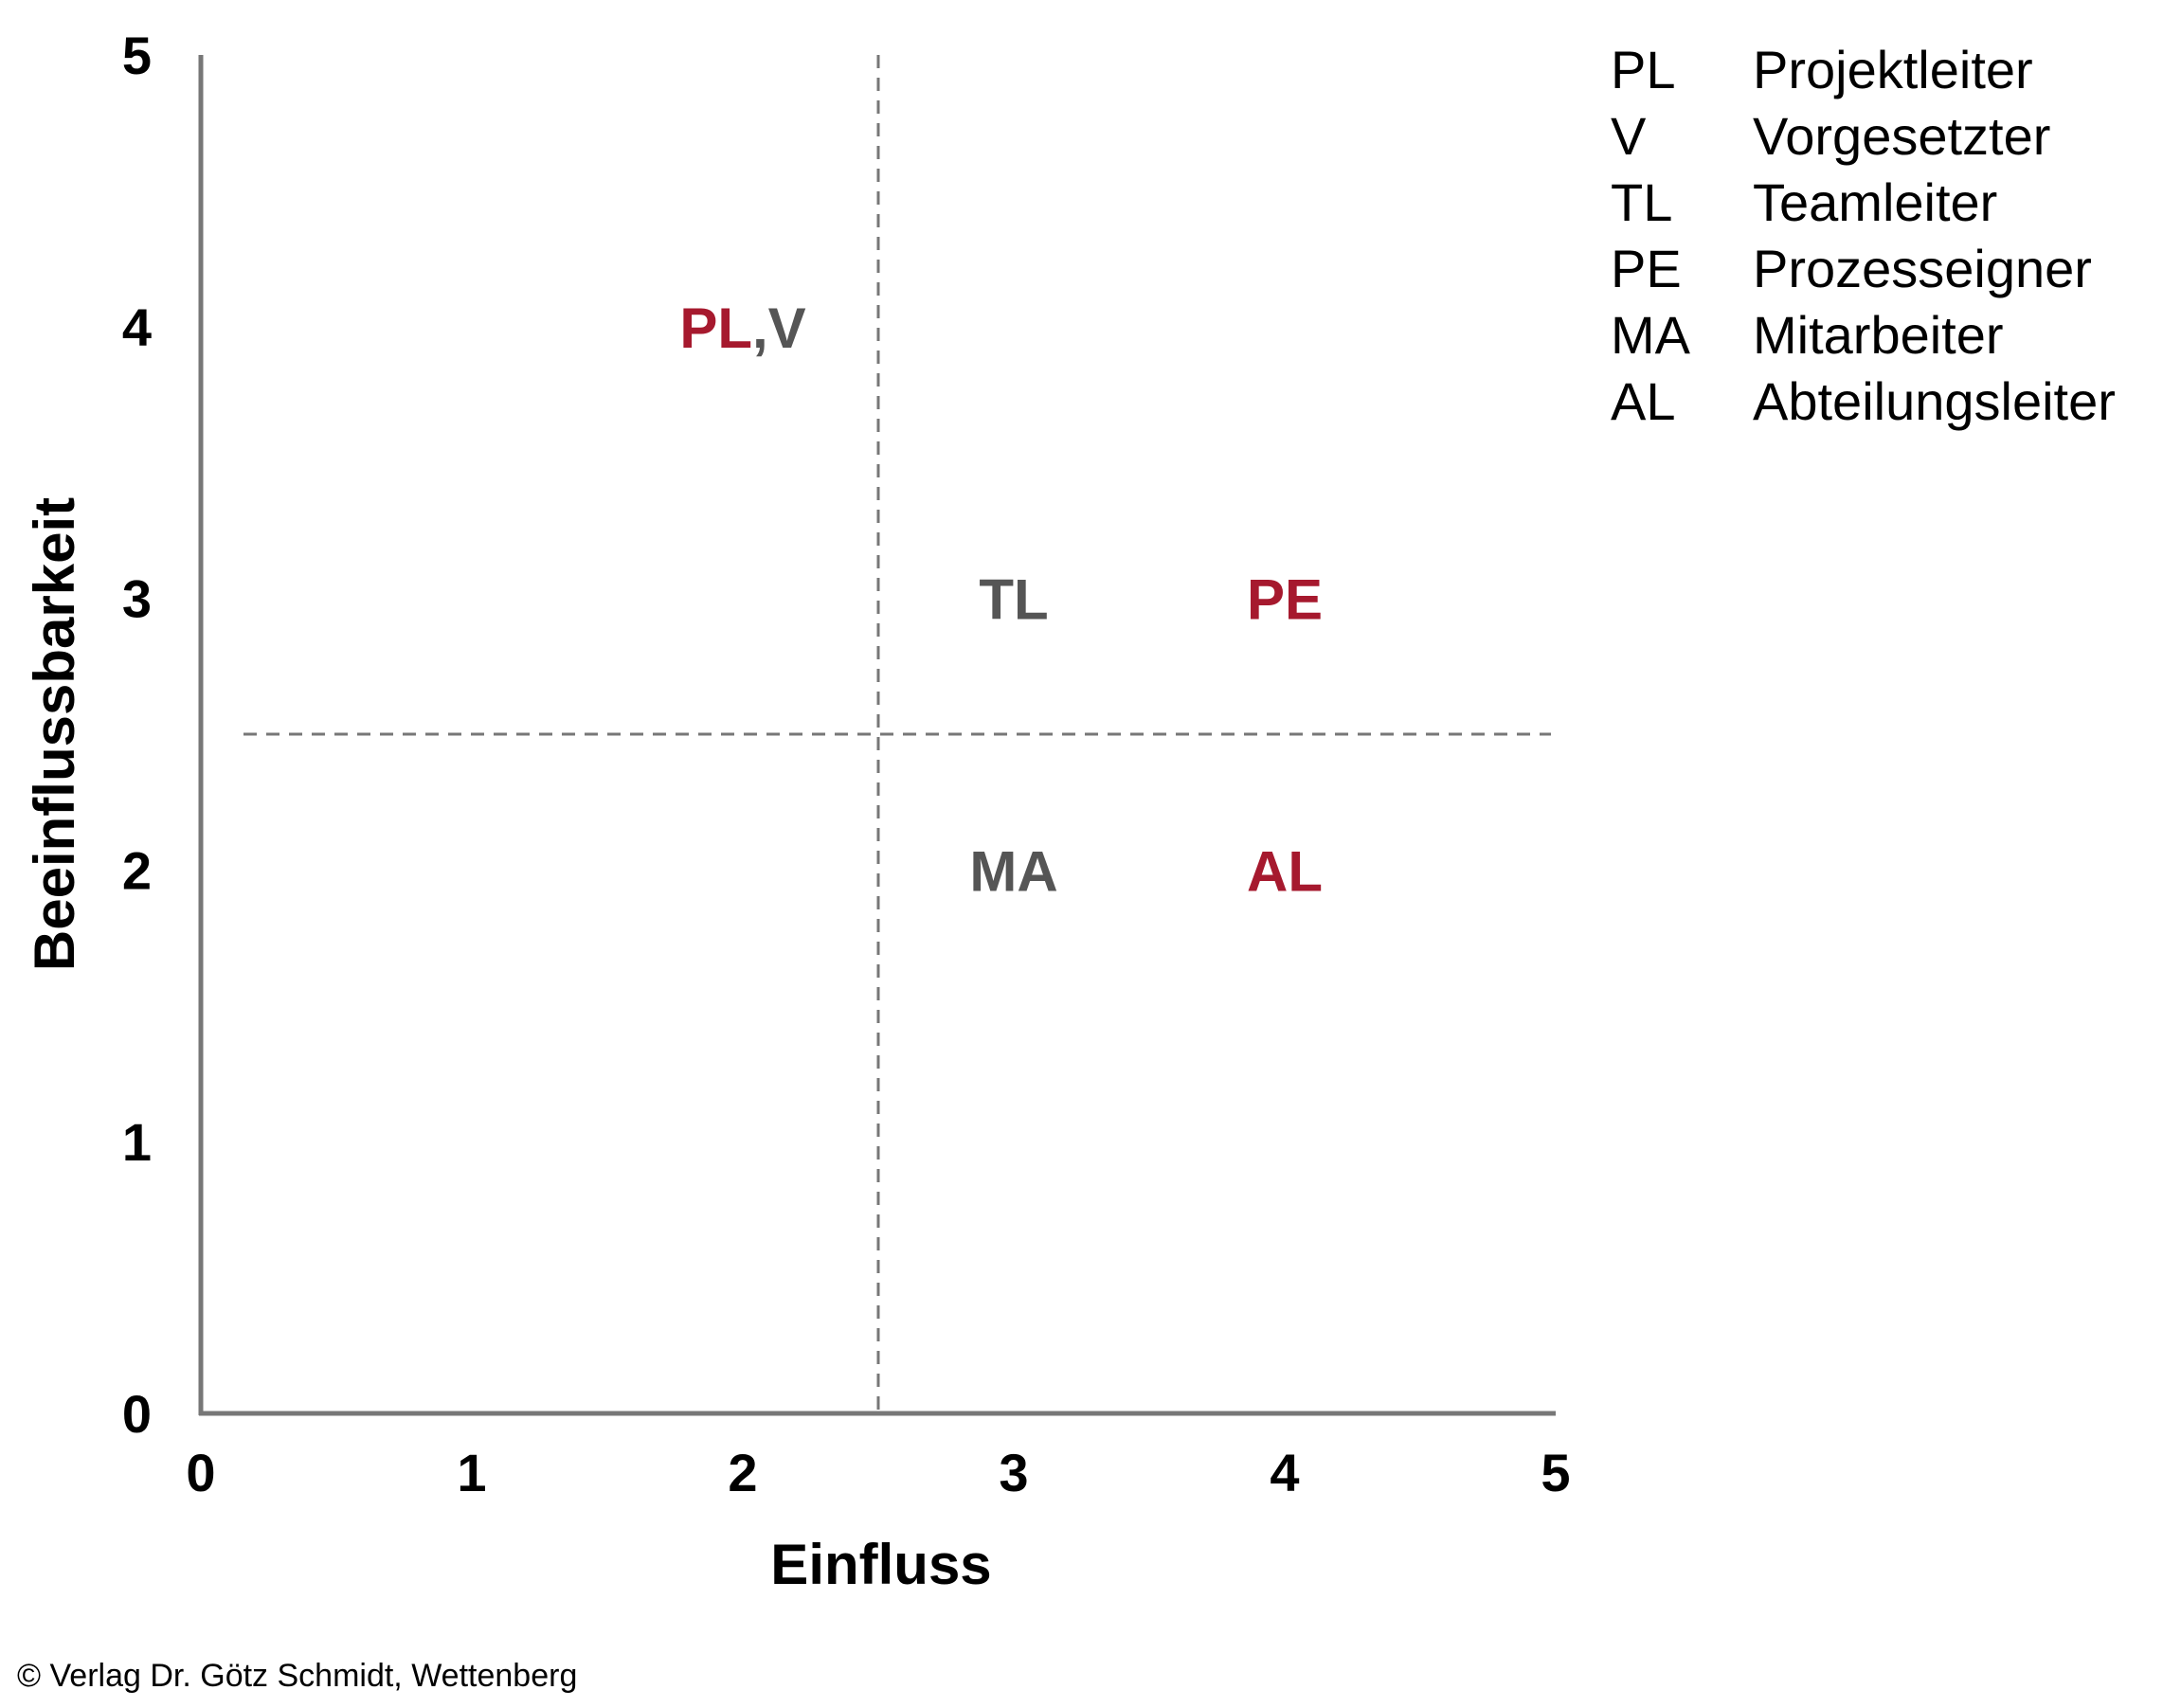  Describe the element at coordinates (471, 1472) in the screenshot. I see `x-tick-label: 1` at that location.